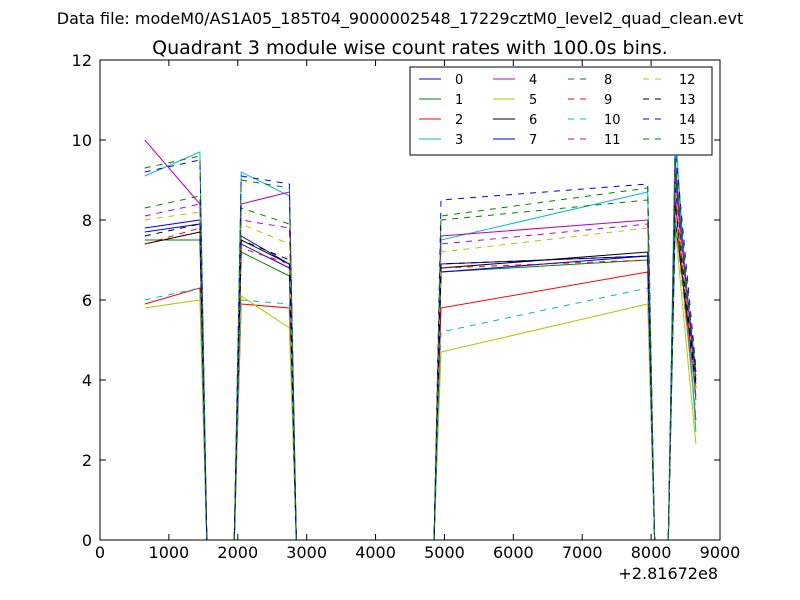 This screenshot has width=800, height=600. Describe the element at coordinates (87, 300) in the screenshot. I see `y-tick-label: 6` at that location.